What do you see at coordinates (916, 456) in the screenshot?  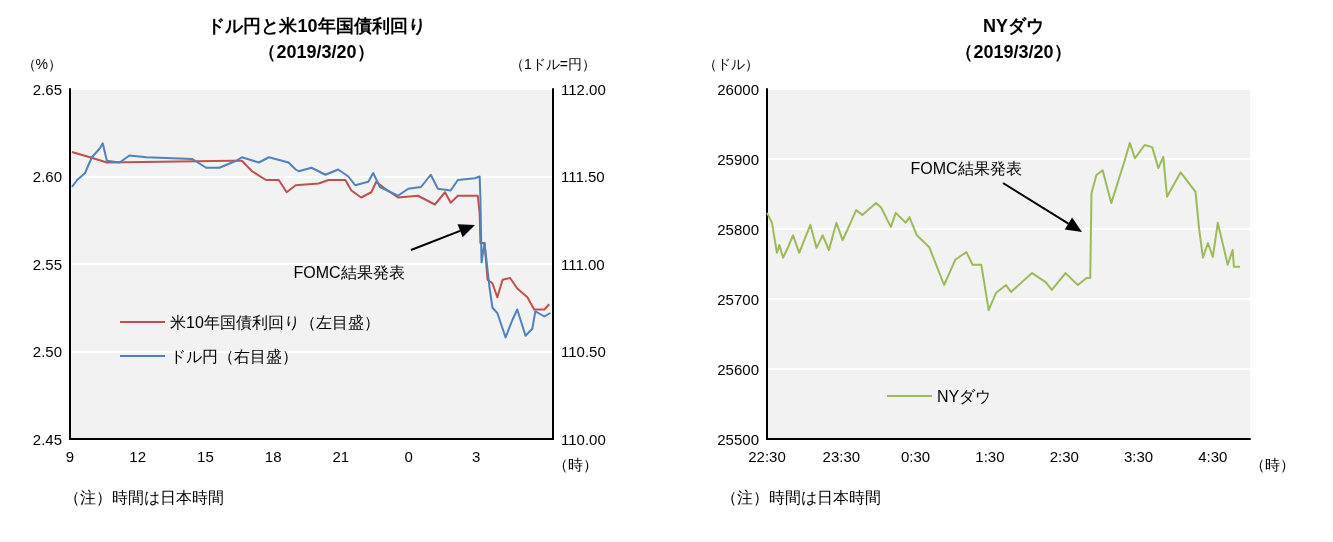 I see `x-tick-label: 0:30` at bounding box center [916, 456].